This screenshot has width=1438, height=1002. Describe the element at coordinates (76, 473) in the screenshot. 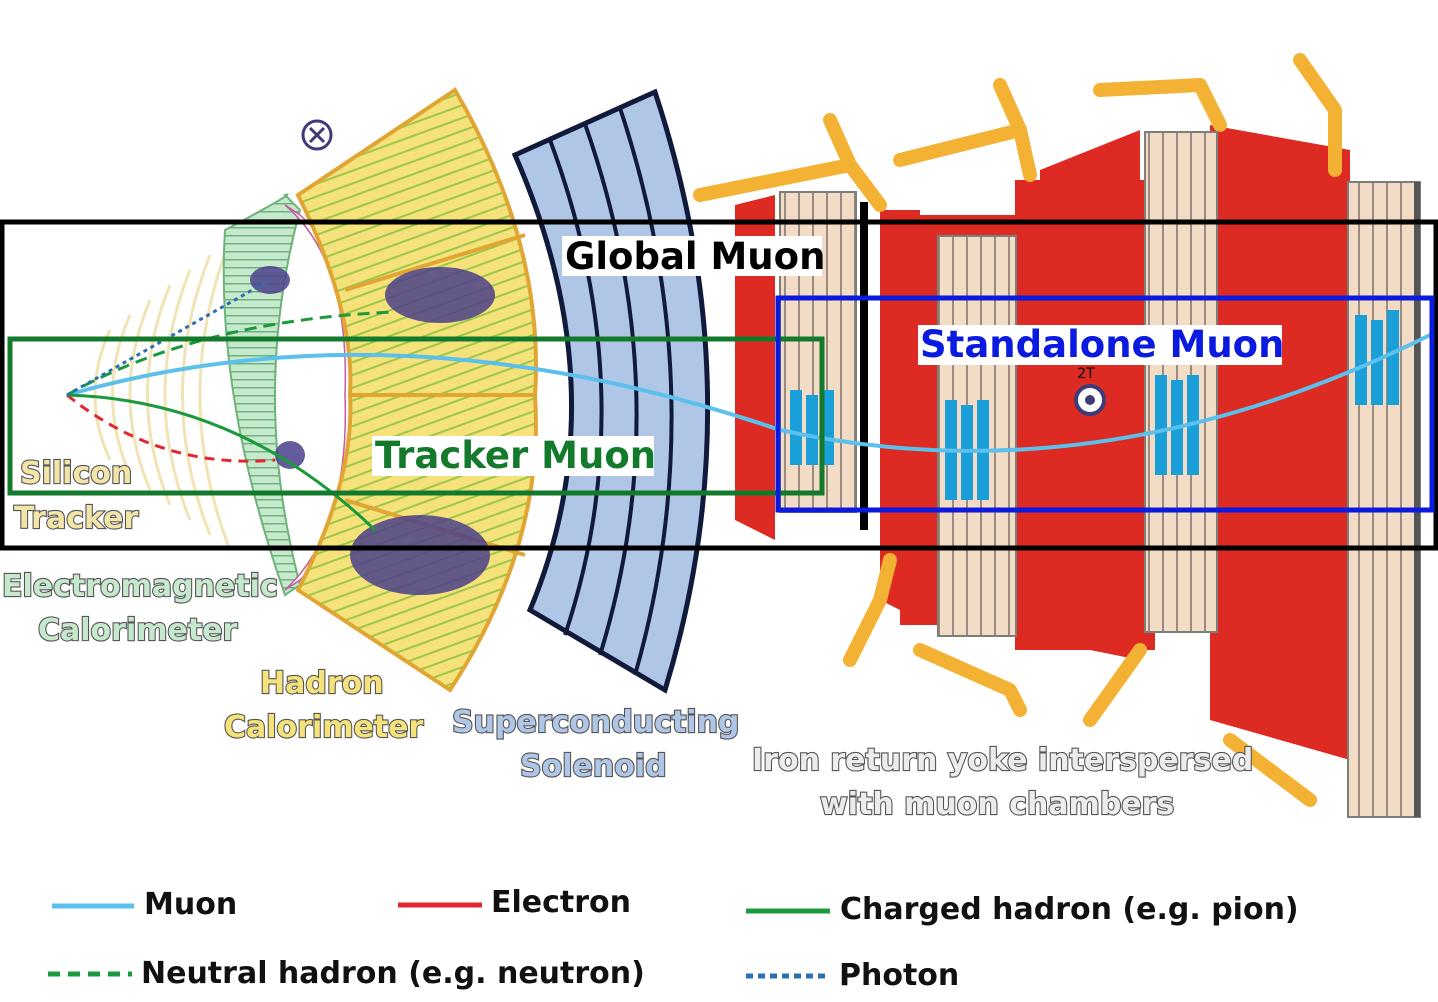

I see `silicon-tracker-label-1: Silicon` at that location.